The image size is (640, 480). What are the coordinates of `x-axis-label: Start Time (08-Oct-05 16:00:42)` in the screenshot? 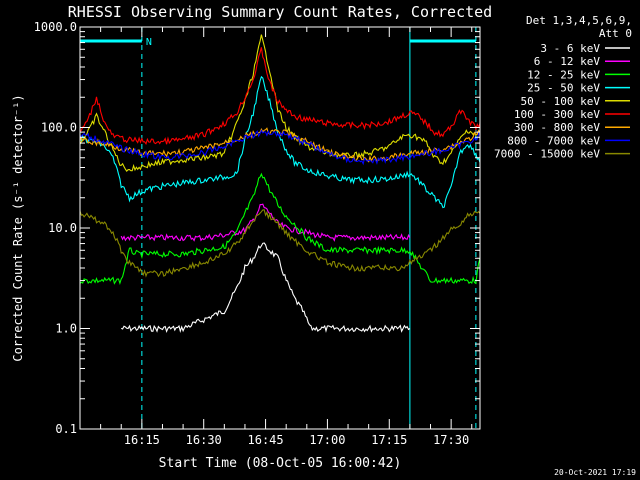 It's located at (280, 463).